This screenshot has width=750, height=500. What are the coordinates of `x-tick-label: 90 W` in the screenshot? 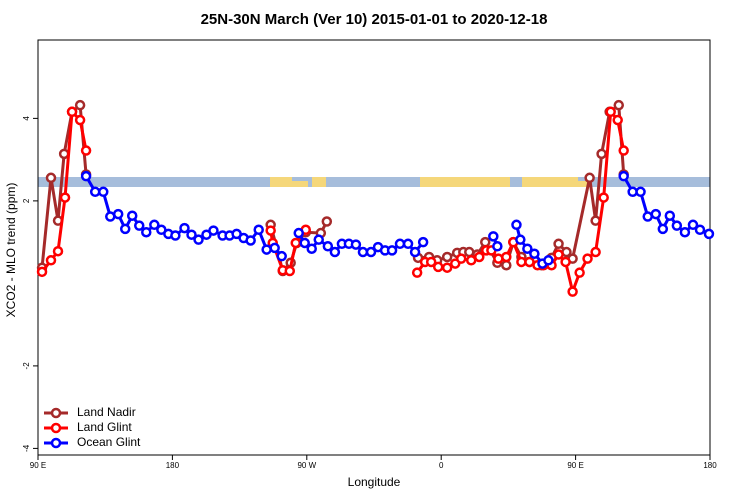 It's located at (306, 465).